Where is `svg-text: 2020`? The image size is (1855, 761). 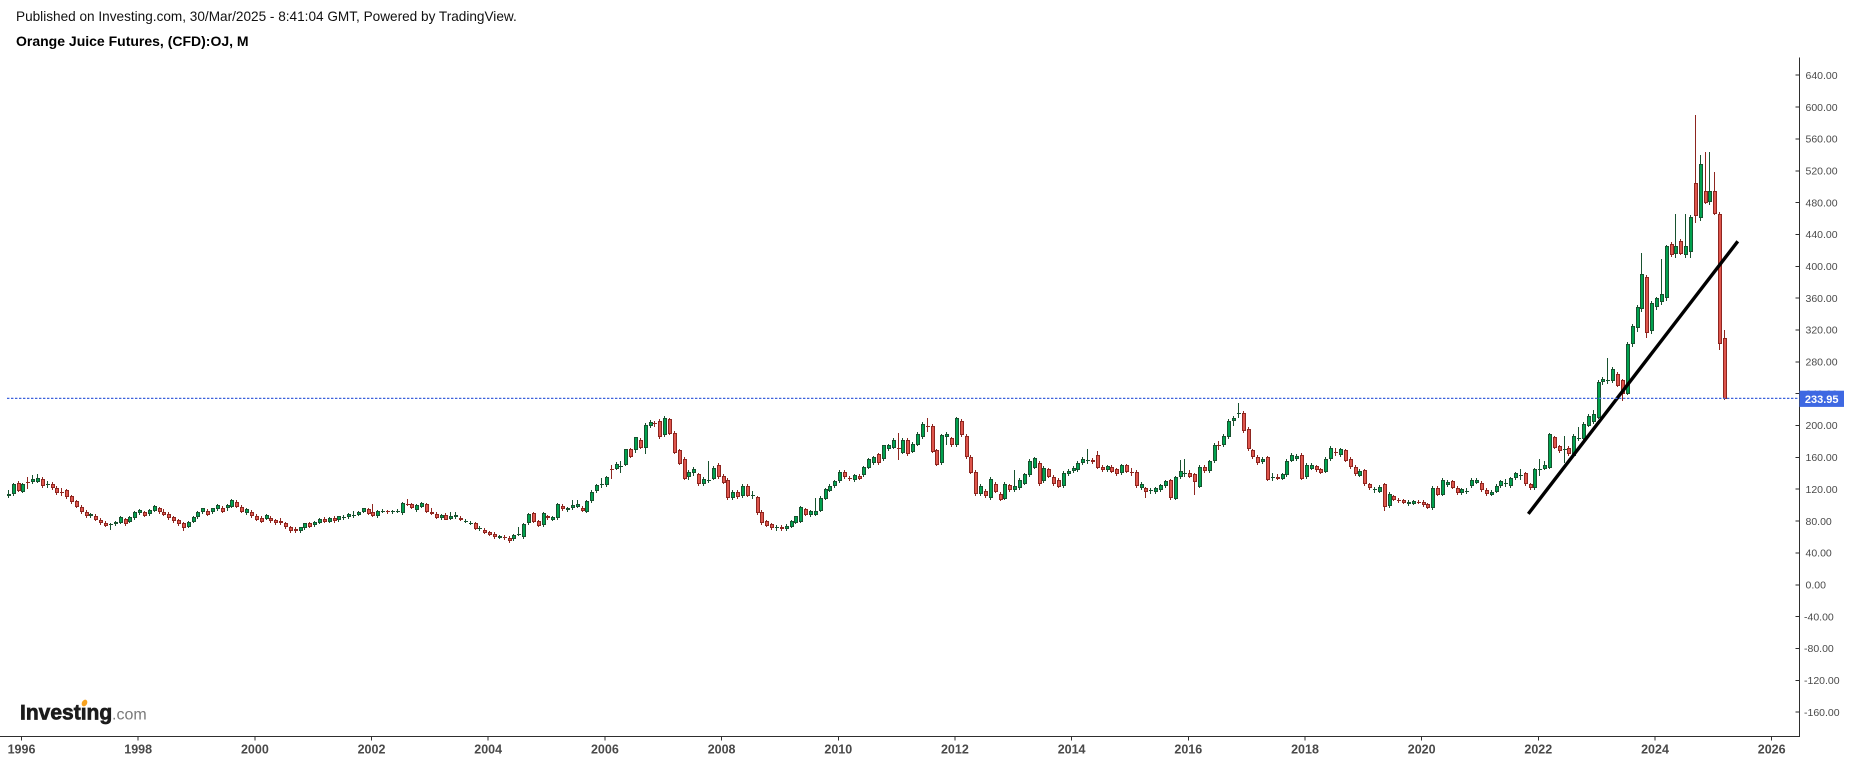 svg-text: 2020 is located at coordinates (1422, 750).